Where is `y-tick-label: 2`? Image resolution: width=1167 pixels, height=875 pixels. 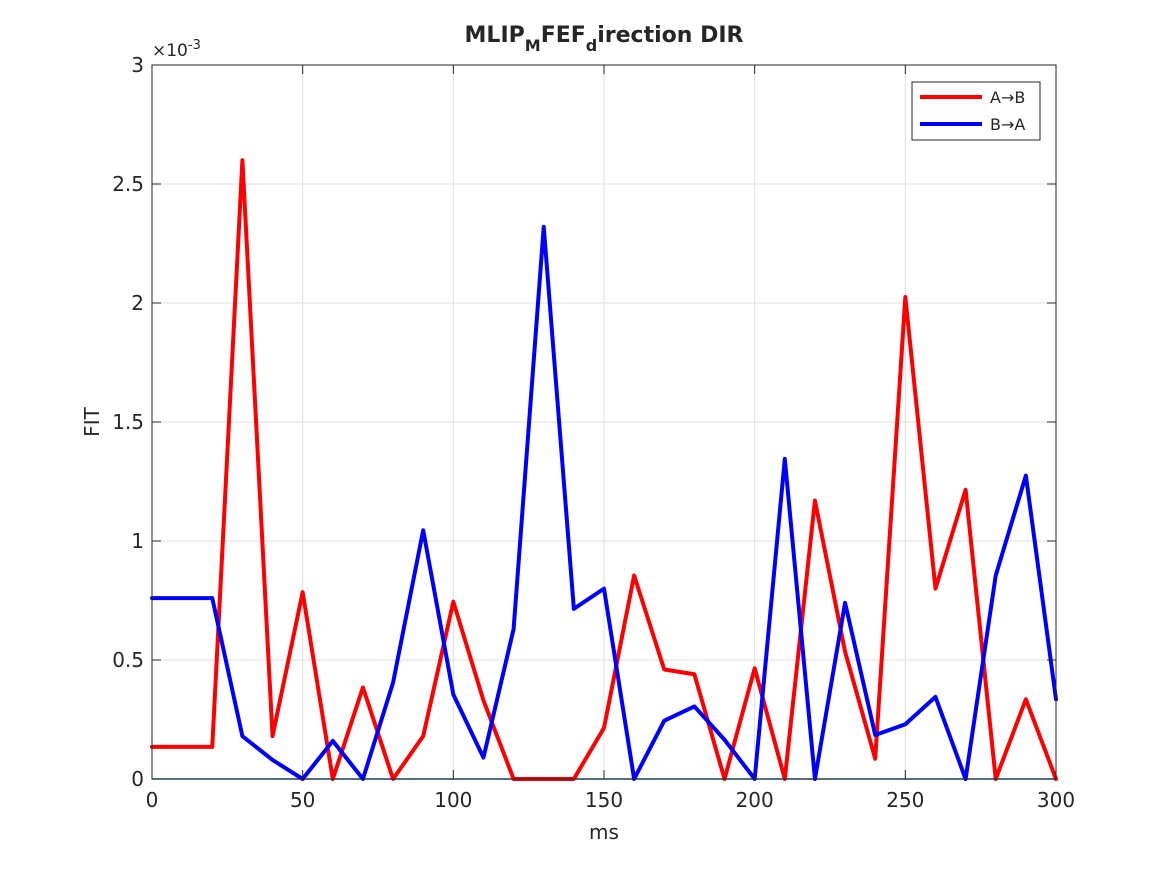 y-tick-label: 2 is located at coordinates (137, 303).